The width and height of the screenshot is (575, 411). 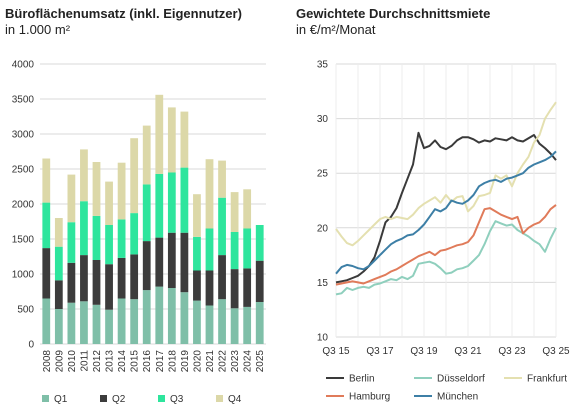 What do you see at coordinates (84, 361) in the screenshot?
I see `x-tick-label: 2011` at bounding box center [84, 361].